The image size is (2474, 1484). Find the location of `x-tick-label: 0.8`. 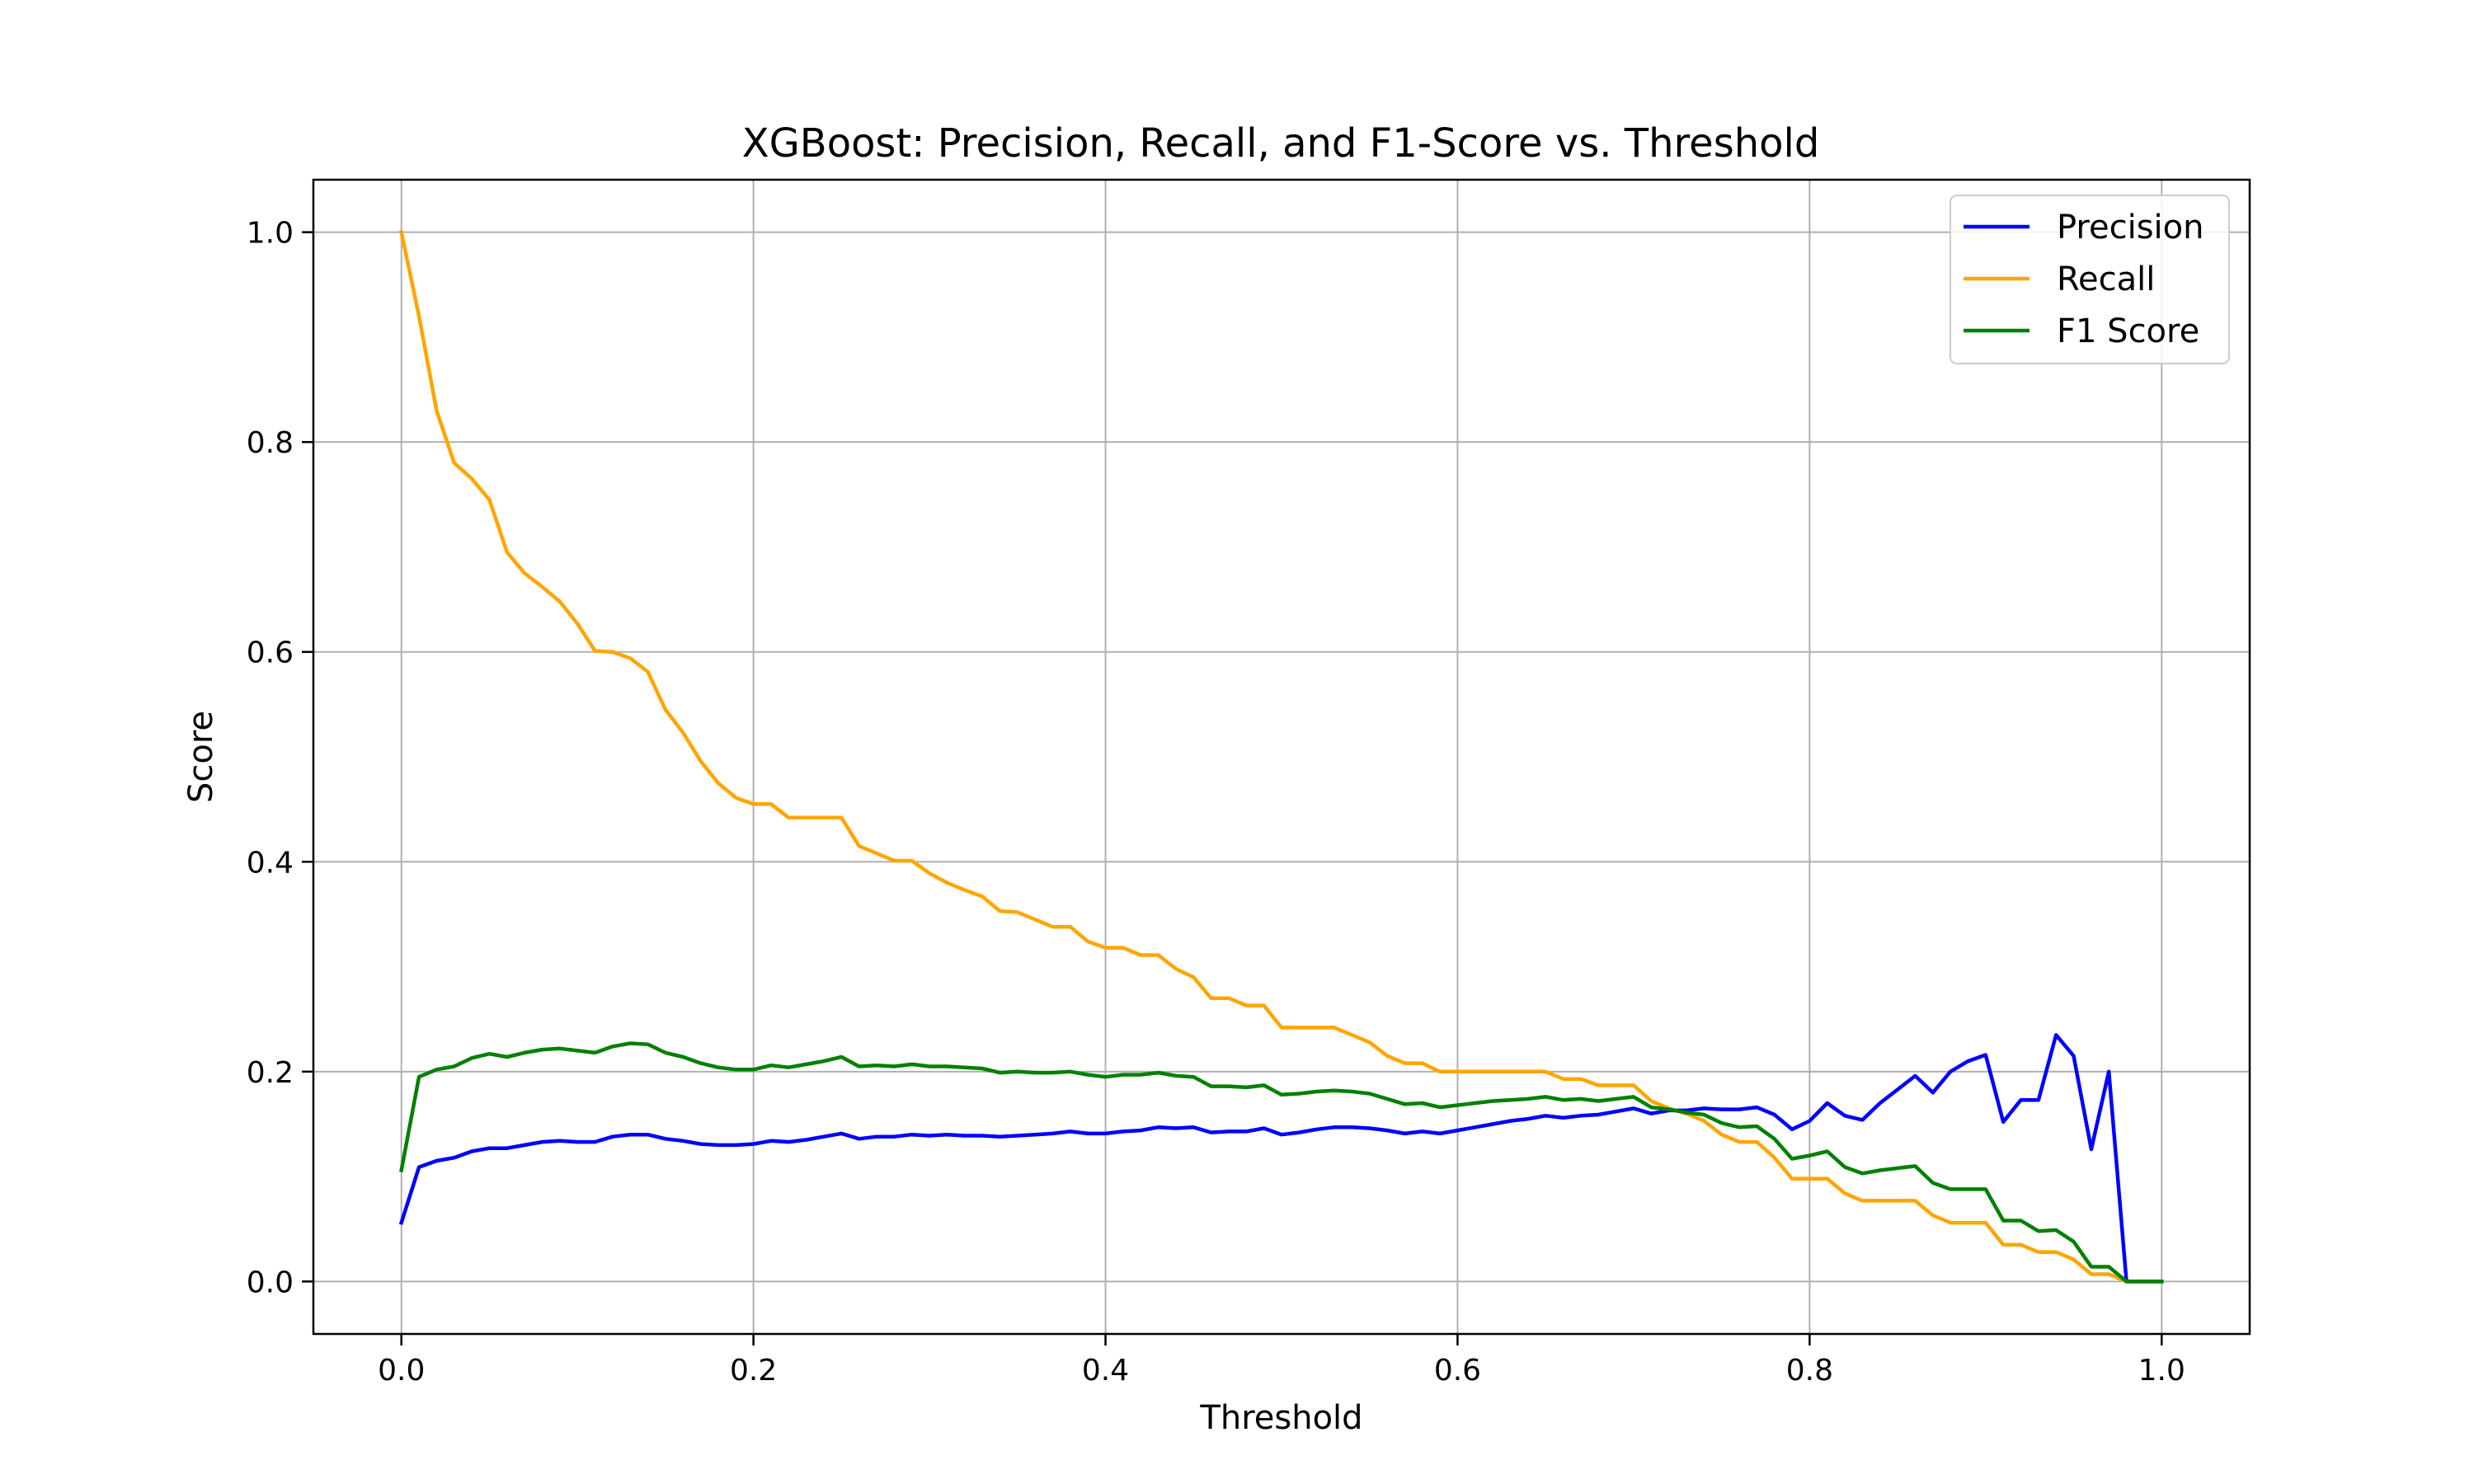

x-tick-label: 0.8 is located at coordinates (1809, 1371).